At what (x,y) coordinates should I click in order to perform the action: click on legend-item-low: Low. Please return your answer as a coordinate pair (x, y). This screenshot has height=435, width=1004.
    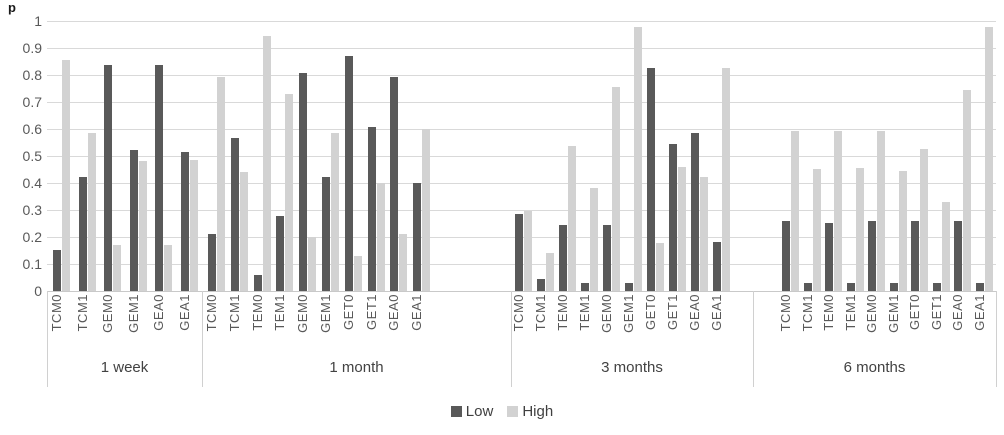
    Looking at the image, I should click on (472, 411).